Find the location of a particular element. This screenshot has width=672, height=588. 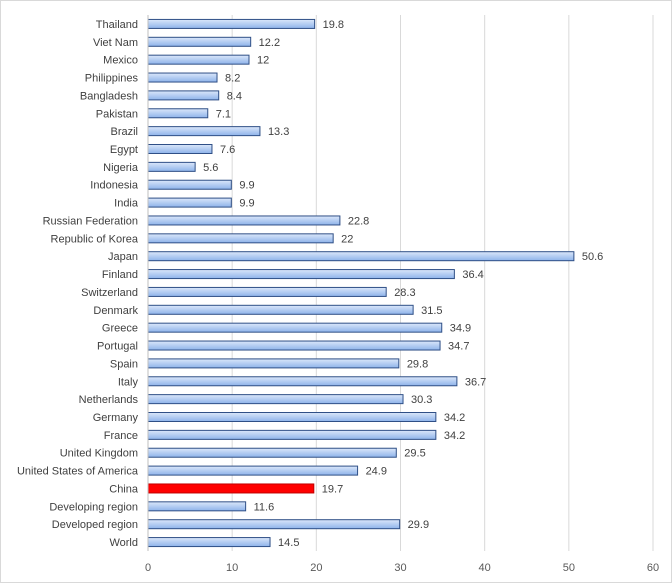

value-label-developing-region: 11.6 is located at coordinates (264, 507).